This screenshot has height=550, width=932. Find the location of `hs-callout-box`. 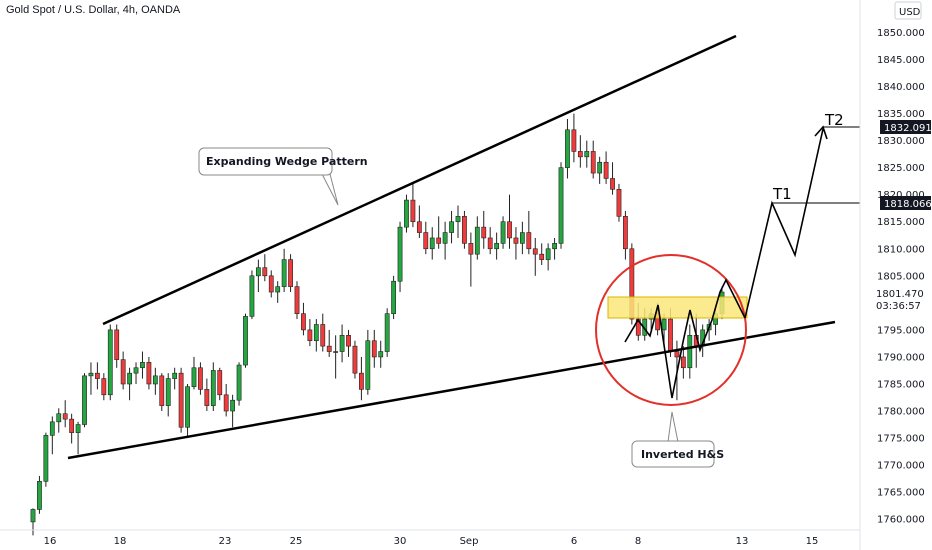

hs-callout-box is located at coordinates (673, 454).